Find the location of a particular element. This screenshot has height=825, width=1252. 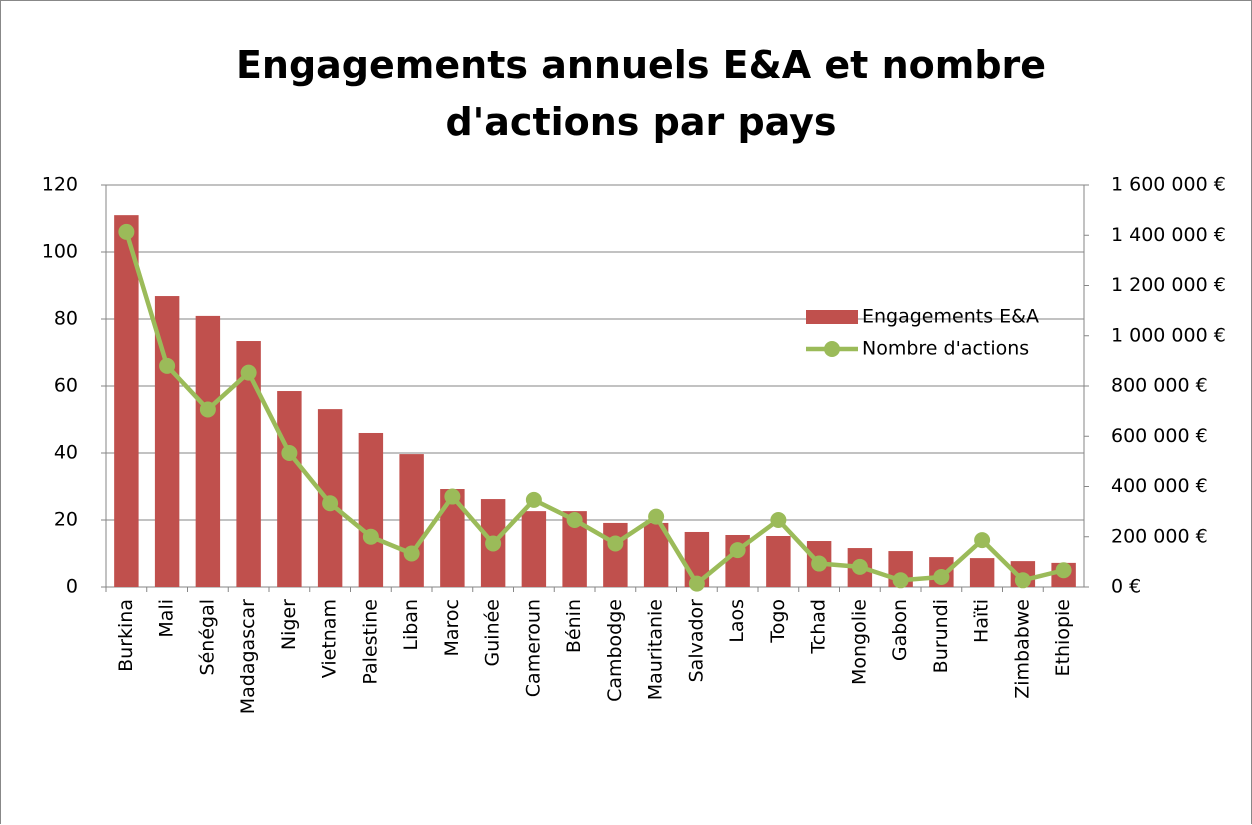

y-tick-label: 40 is located at coordinates (66, 453).